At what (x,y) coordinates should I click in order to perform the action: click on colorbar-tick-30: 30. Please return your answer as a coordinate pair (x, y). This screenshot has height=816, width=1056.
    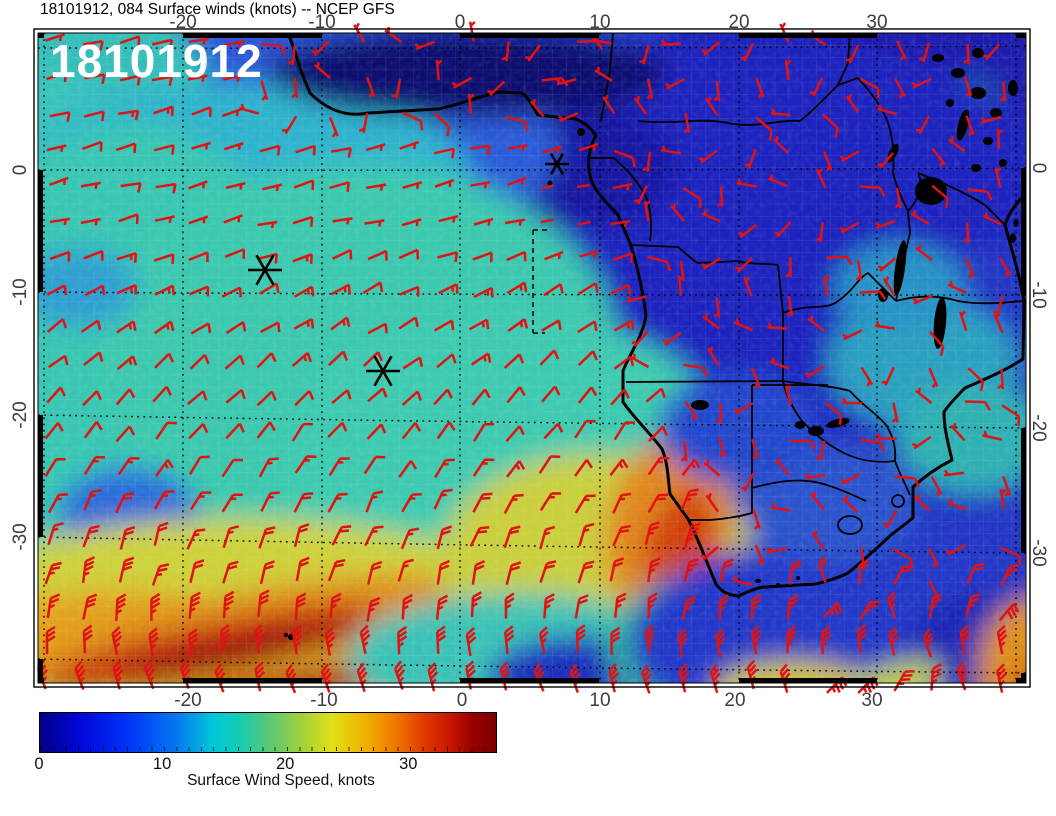
    Looking at the image, I should click on (408, 764).